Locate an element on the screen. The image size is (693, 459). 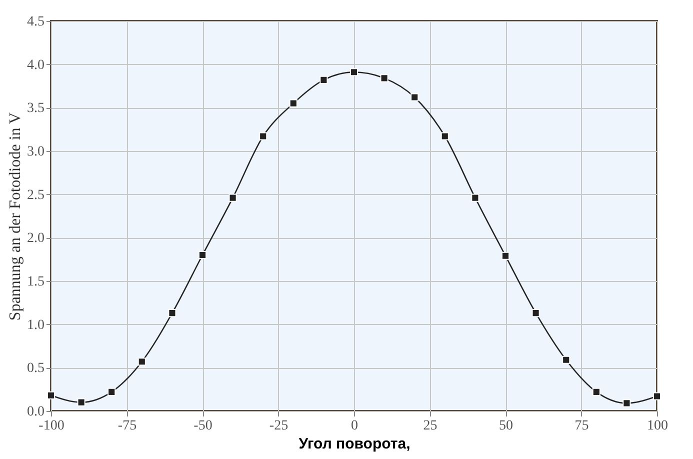
x-tick-label: -100 is located at coordinates (51, 426).